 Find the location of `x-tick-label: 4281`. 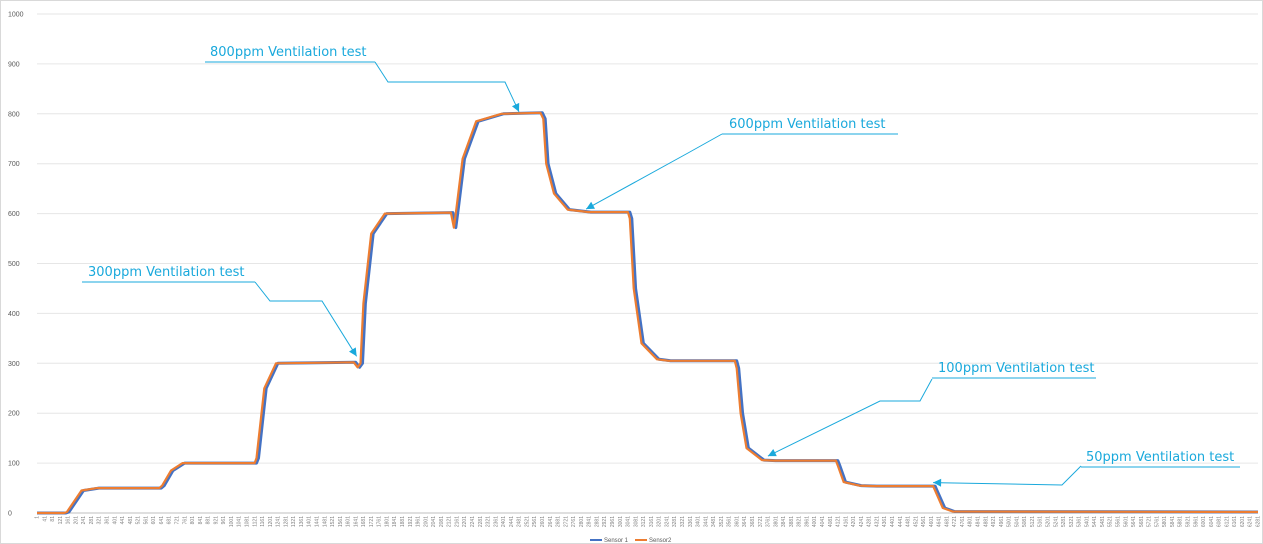

x-tick-label: 4281 is located at coordinates (870, 521).